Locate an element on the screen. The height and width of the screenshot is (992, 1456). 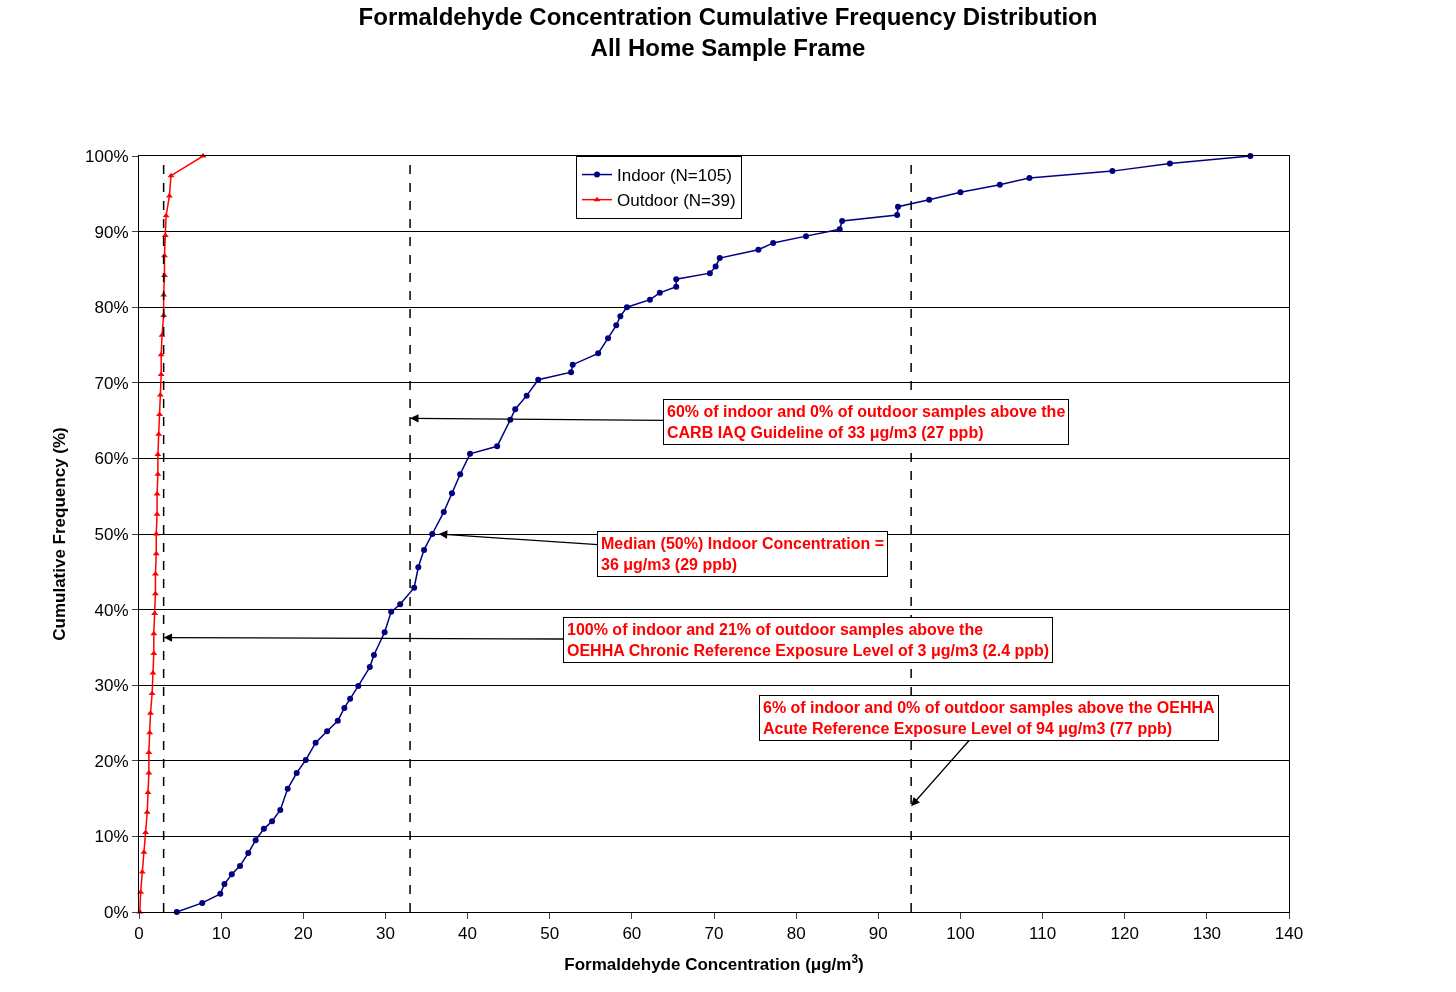
y-tick-label: 60% is located at coordinates (111, 459).